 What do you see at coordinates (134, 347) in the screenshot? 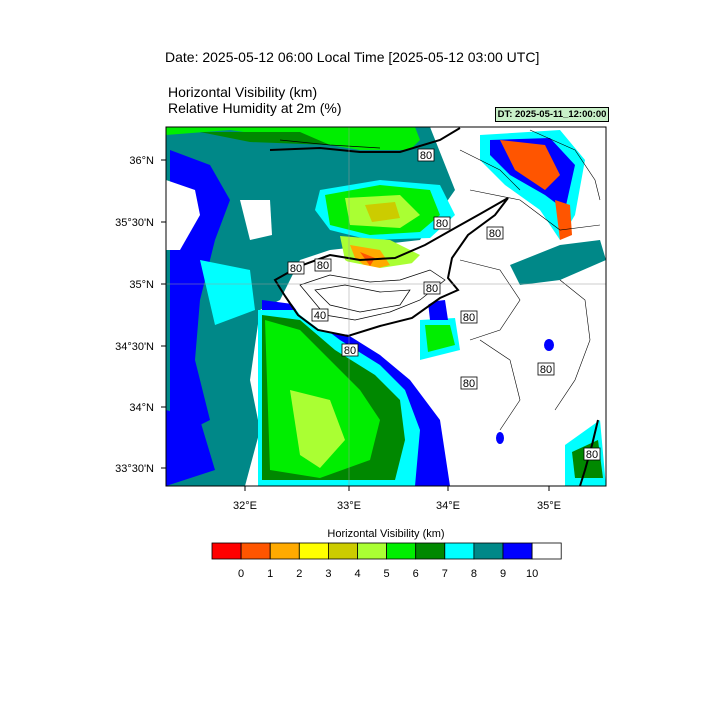
I see `lat-tick-label: 34°30'N` at bounding box center [134, 347].